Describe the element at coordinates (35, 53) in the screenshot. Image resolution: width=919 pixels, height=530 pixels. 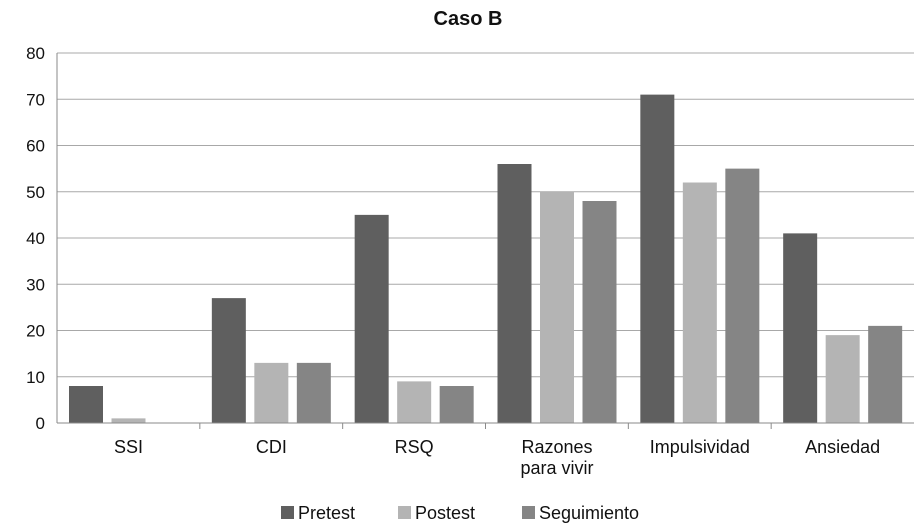
I see `y-tick-label: 80` at that location.